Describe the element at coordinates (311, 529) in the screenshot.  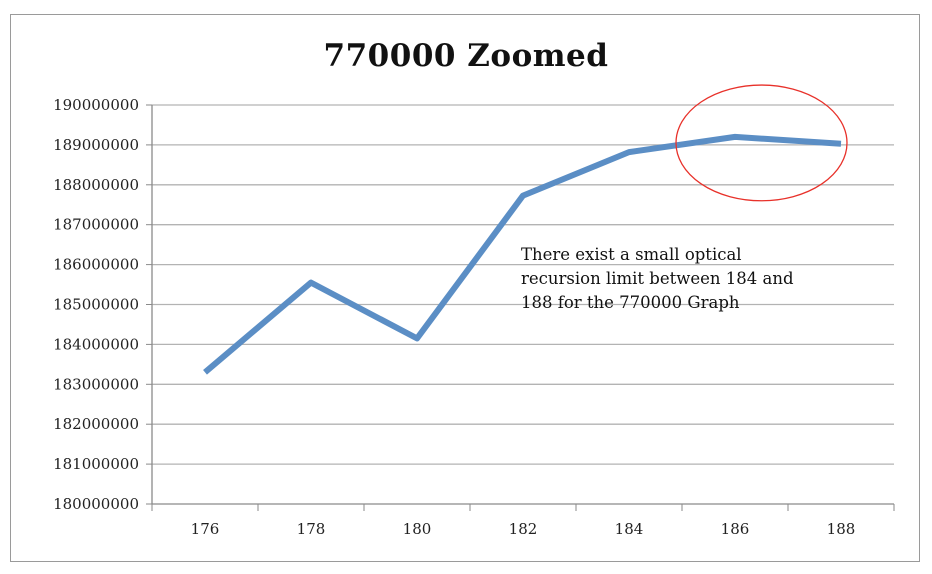
I see `x-tick-label: 178` at that location.